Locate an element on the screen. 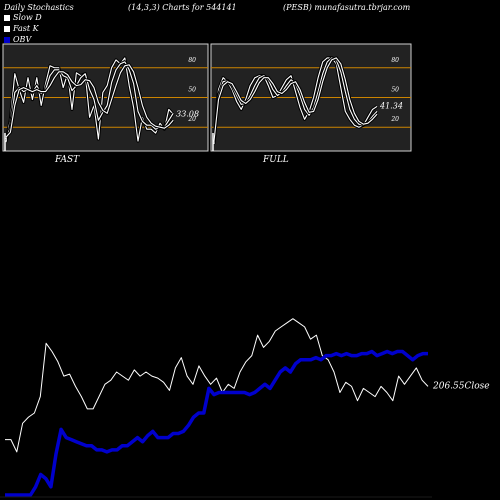  legend-obv: OBV is located at coordinates (17, 39).